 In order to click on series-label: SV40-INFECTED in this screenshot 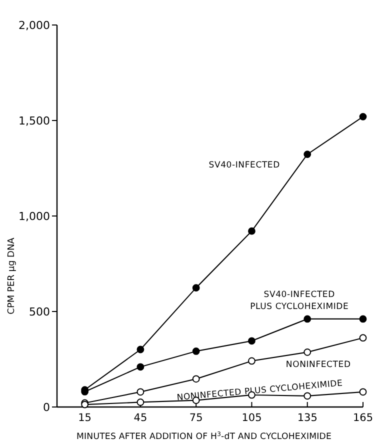, I will do `click(244, 165)`.